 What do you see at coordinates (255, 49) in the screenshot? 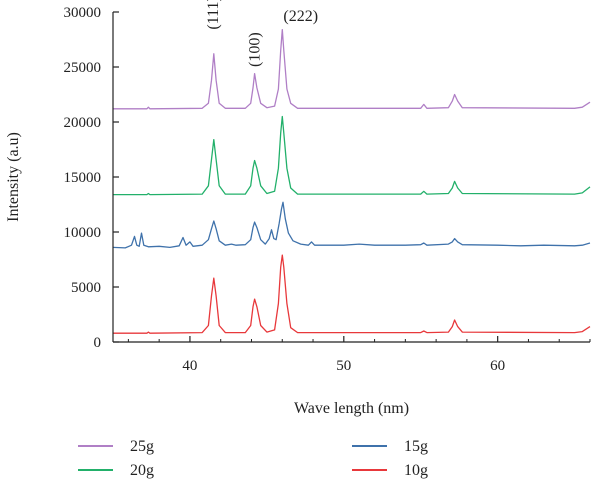
I see `peak-label: (100)` at bounding box center [255, 49].